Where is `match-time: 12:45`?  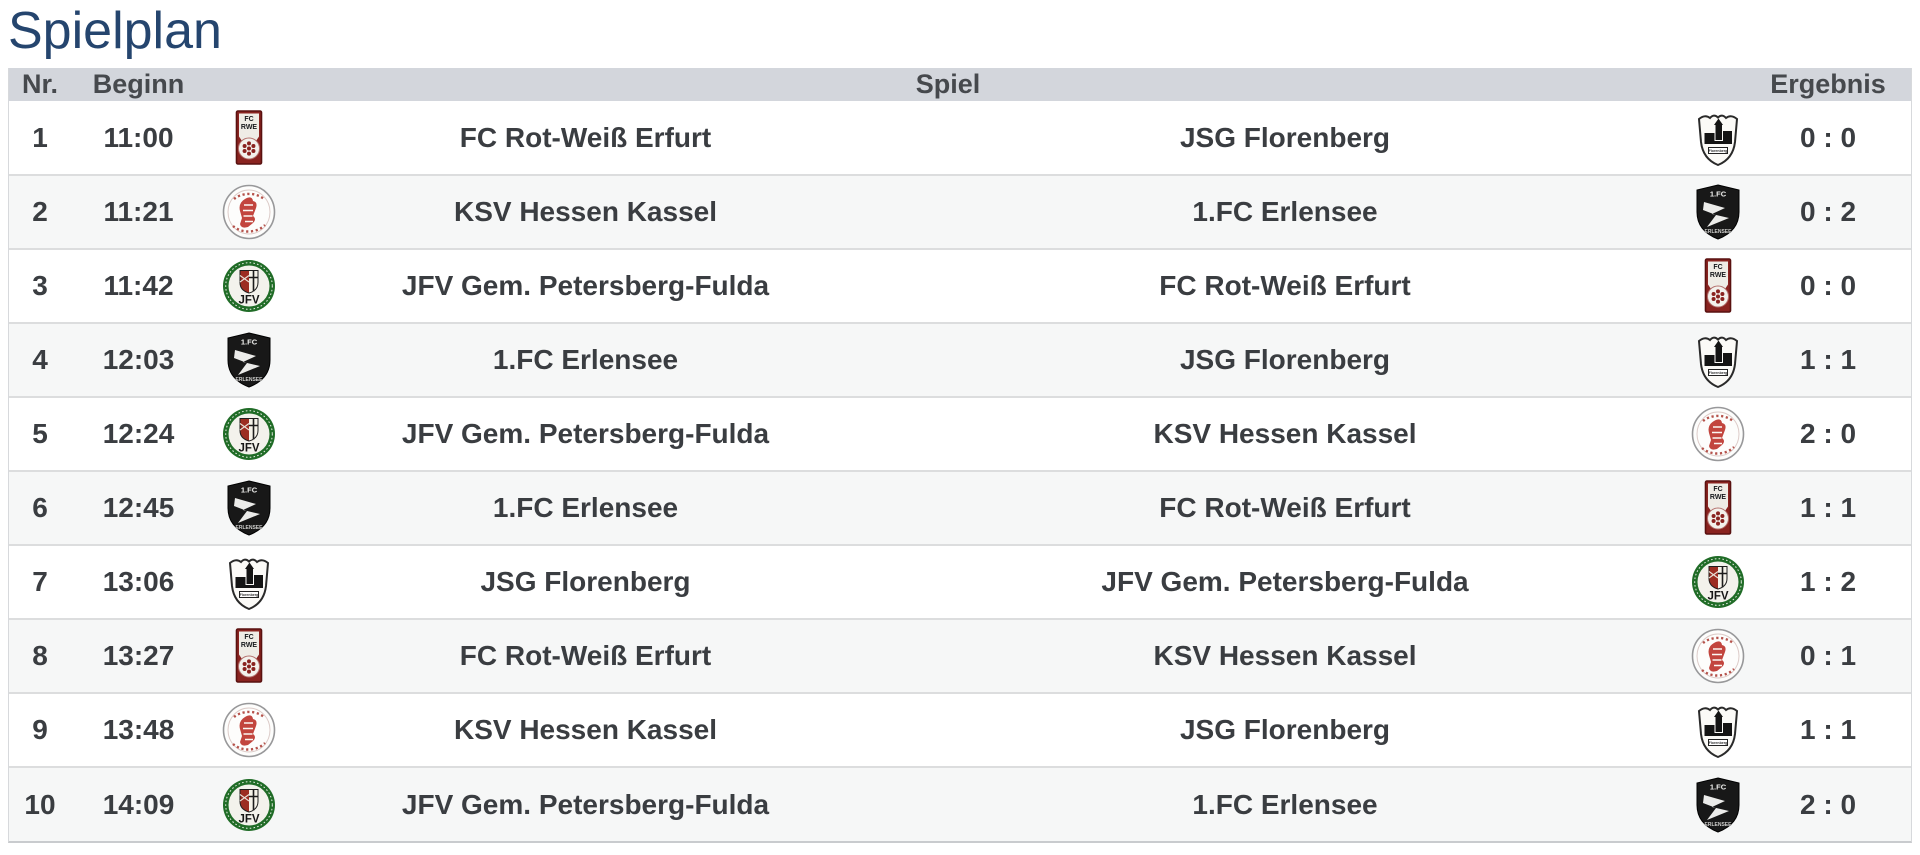
match-time: 12:45 is located at coordinates (138, 508).